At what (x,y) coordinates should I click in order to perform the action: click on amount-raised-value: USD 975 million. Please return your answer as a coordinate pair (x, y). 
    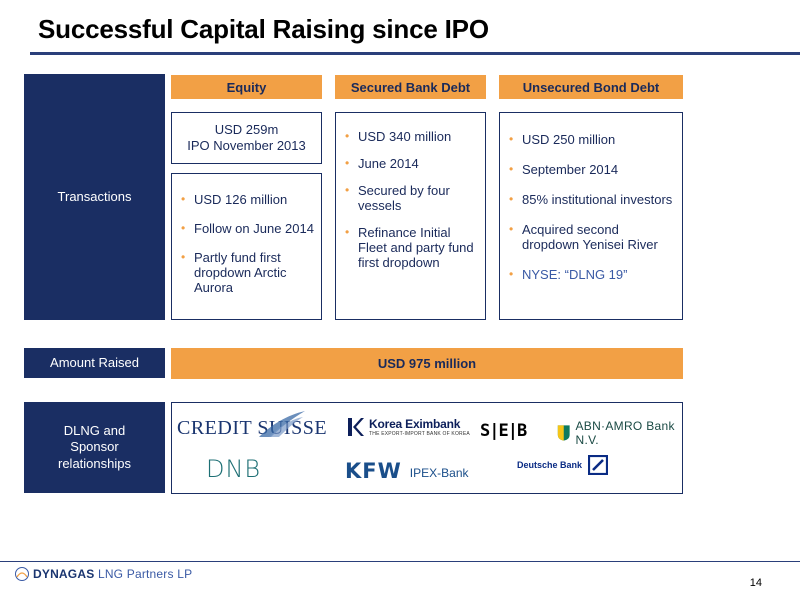
    Looking at the image, I should click on (427, 363).